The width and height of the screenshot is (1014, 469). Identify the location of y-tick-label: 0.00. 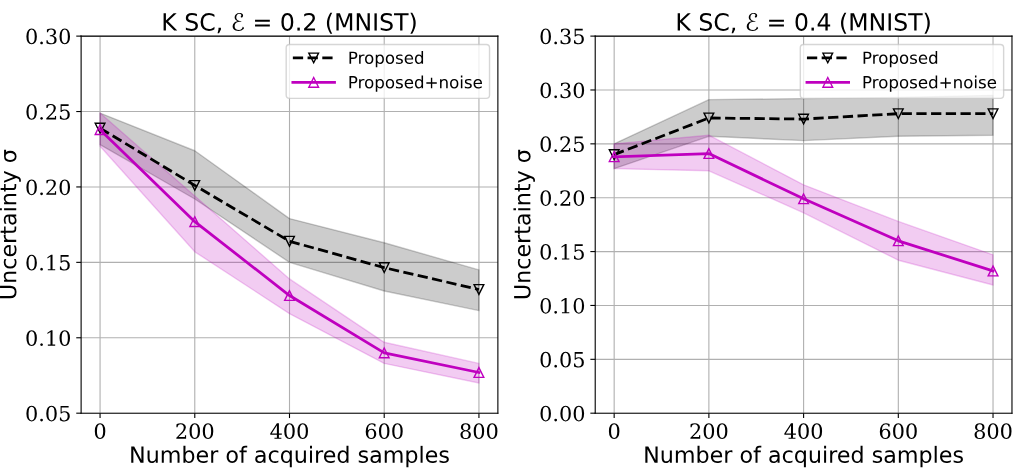
(562, 413).